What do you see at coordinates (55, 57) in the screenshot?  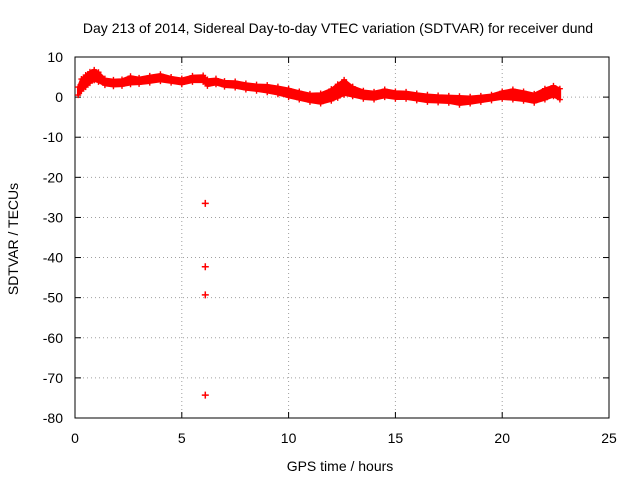 I see `y-tick-label: 10` at bounding box center [55, 57].